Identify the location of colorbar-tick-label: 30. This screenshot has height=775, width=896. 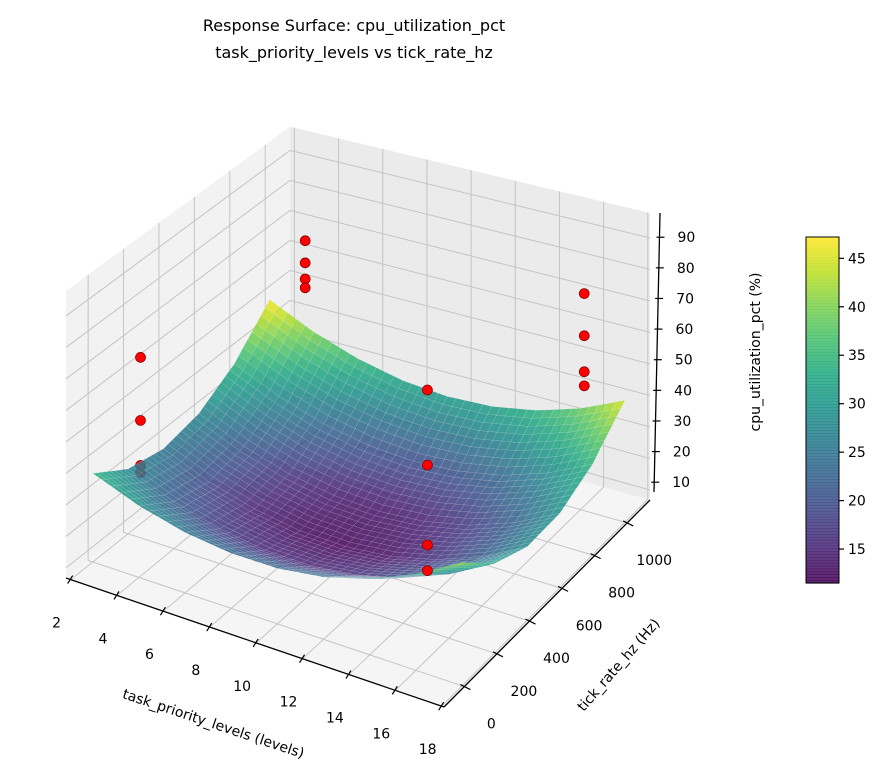
(857, 405).